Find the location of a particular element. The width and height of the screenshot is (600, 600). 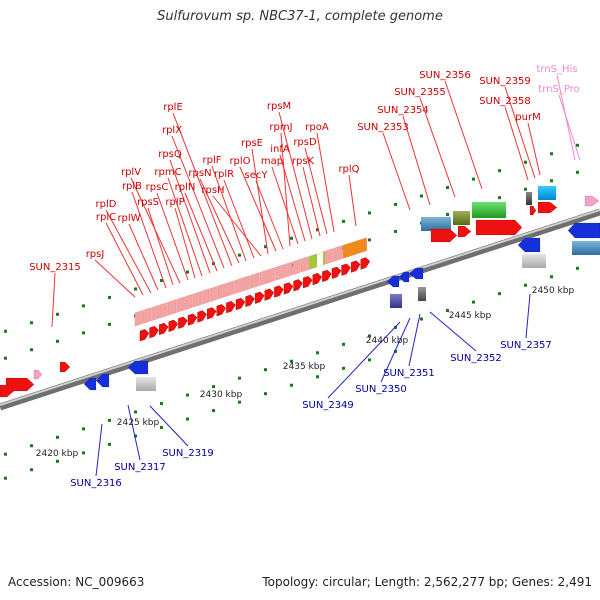

gene-label: rplF is located at coordinates (212, 160).